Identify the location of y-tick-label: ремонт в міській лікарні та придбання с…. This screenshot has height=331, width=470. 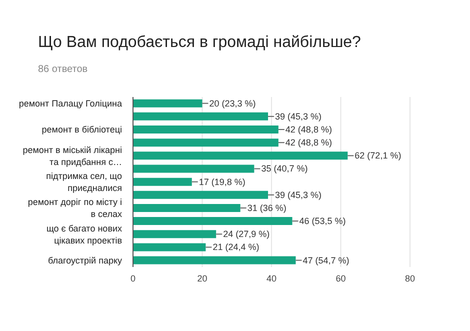
(72, 155).